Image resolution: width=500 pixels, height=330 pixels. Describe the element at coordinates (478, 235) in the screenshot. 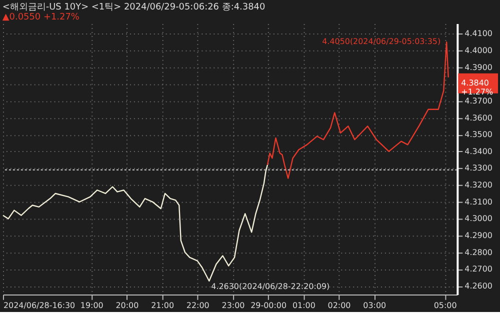

I see `y-tick-label: 4.2900` at that location.